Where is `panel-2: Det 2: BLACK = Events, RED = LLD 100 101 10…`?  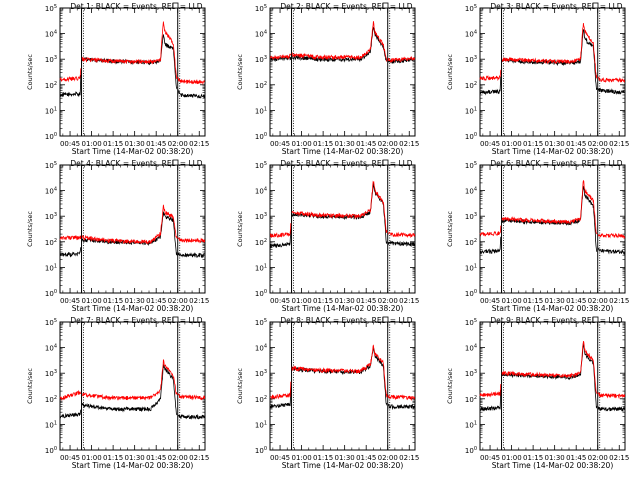
panel-2: Det 2: BLACK = Events, RED = LLD 100 101 10… is located at coordinates (327, 79).